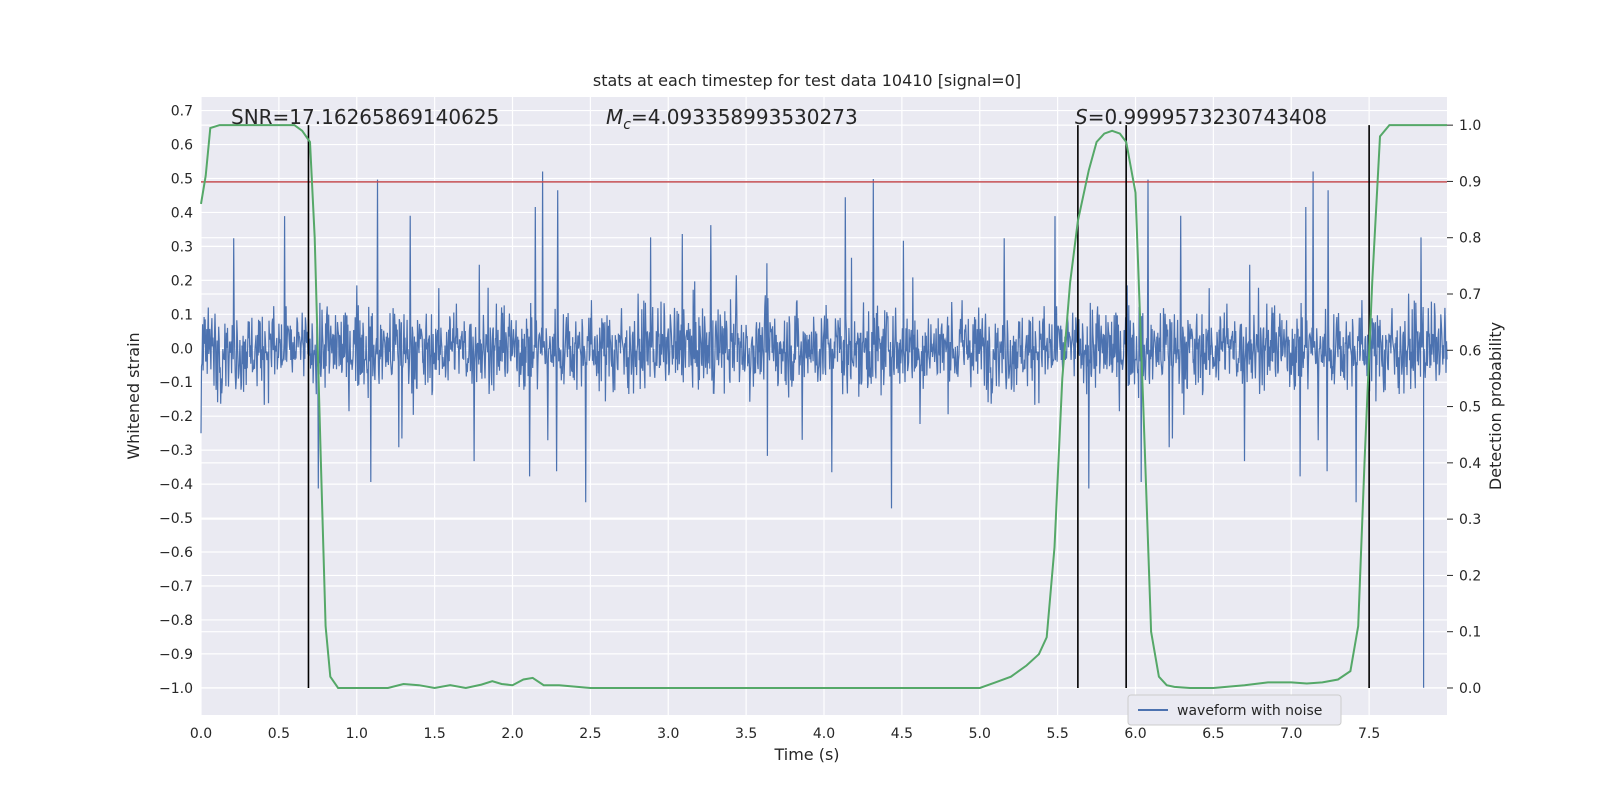 This screenshot has width=1600, height=800. I want to click on y-left-tick-label: −0.1, so click(176, 383).